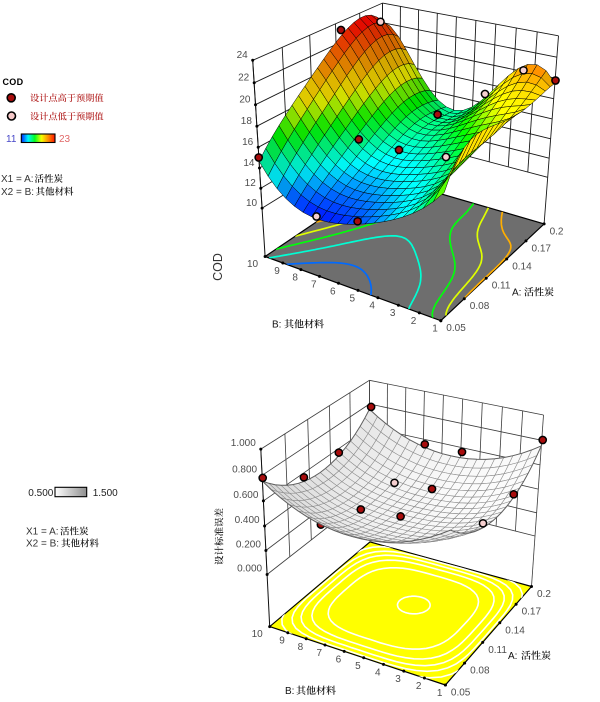 This screenshot has width=600, height=702. What do you see at coordinates (244, 469) in the screenshot?
I see `svg-text: 0.800` at bounding box center [244, 469].